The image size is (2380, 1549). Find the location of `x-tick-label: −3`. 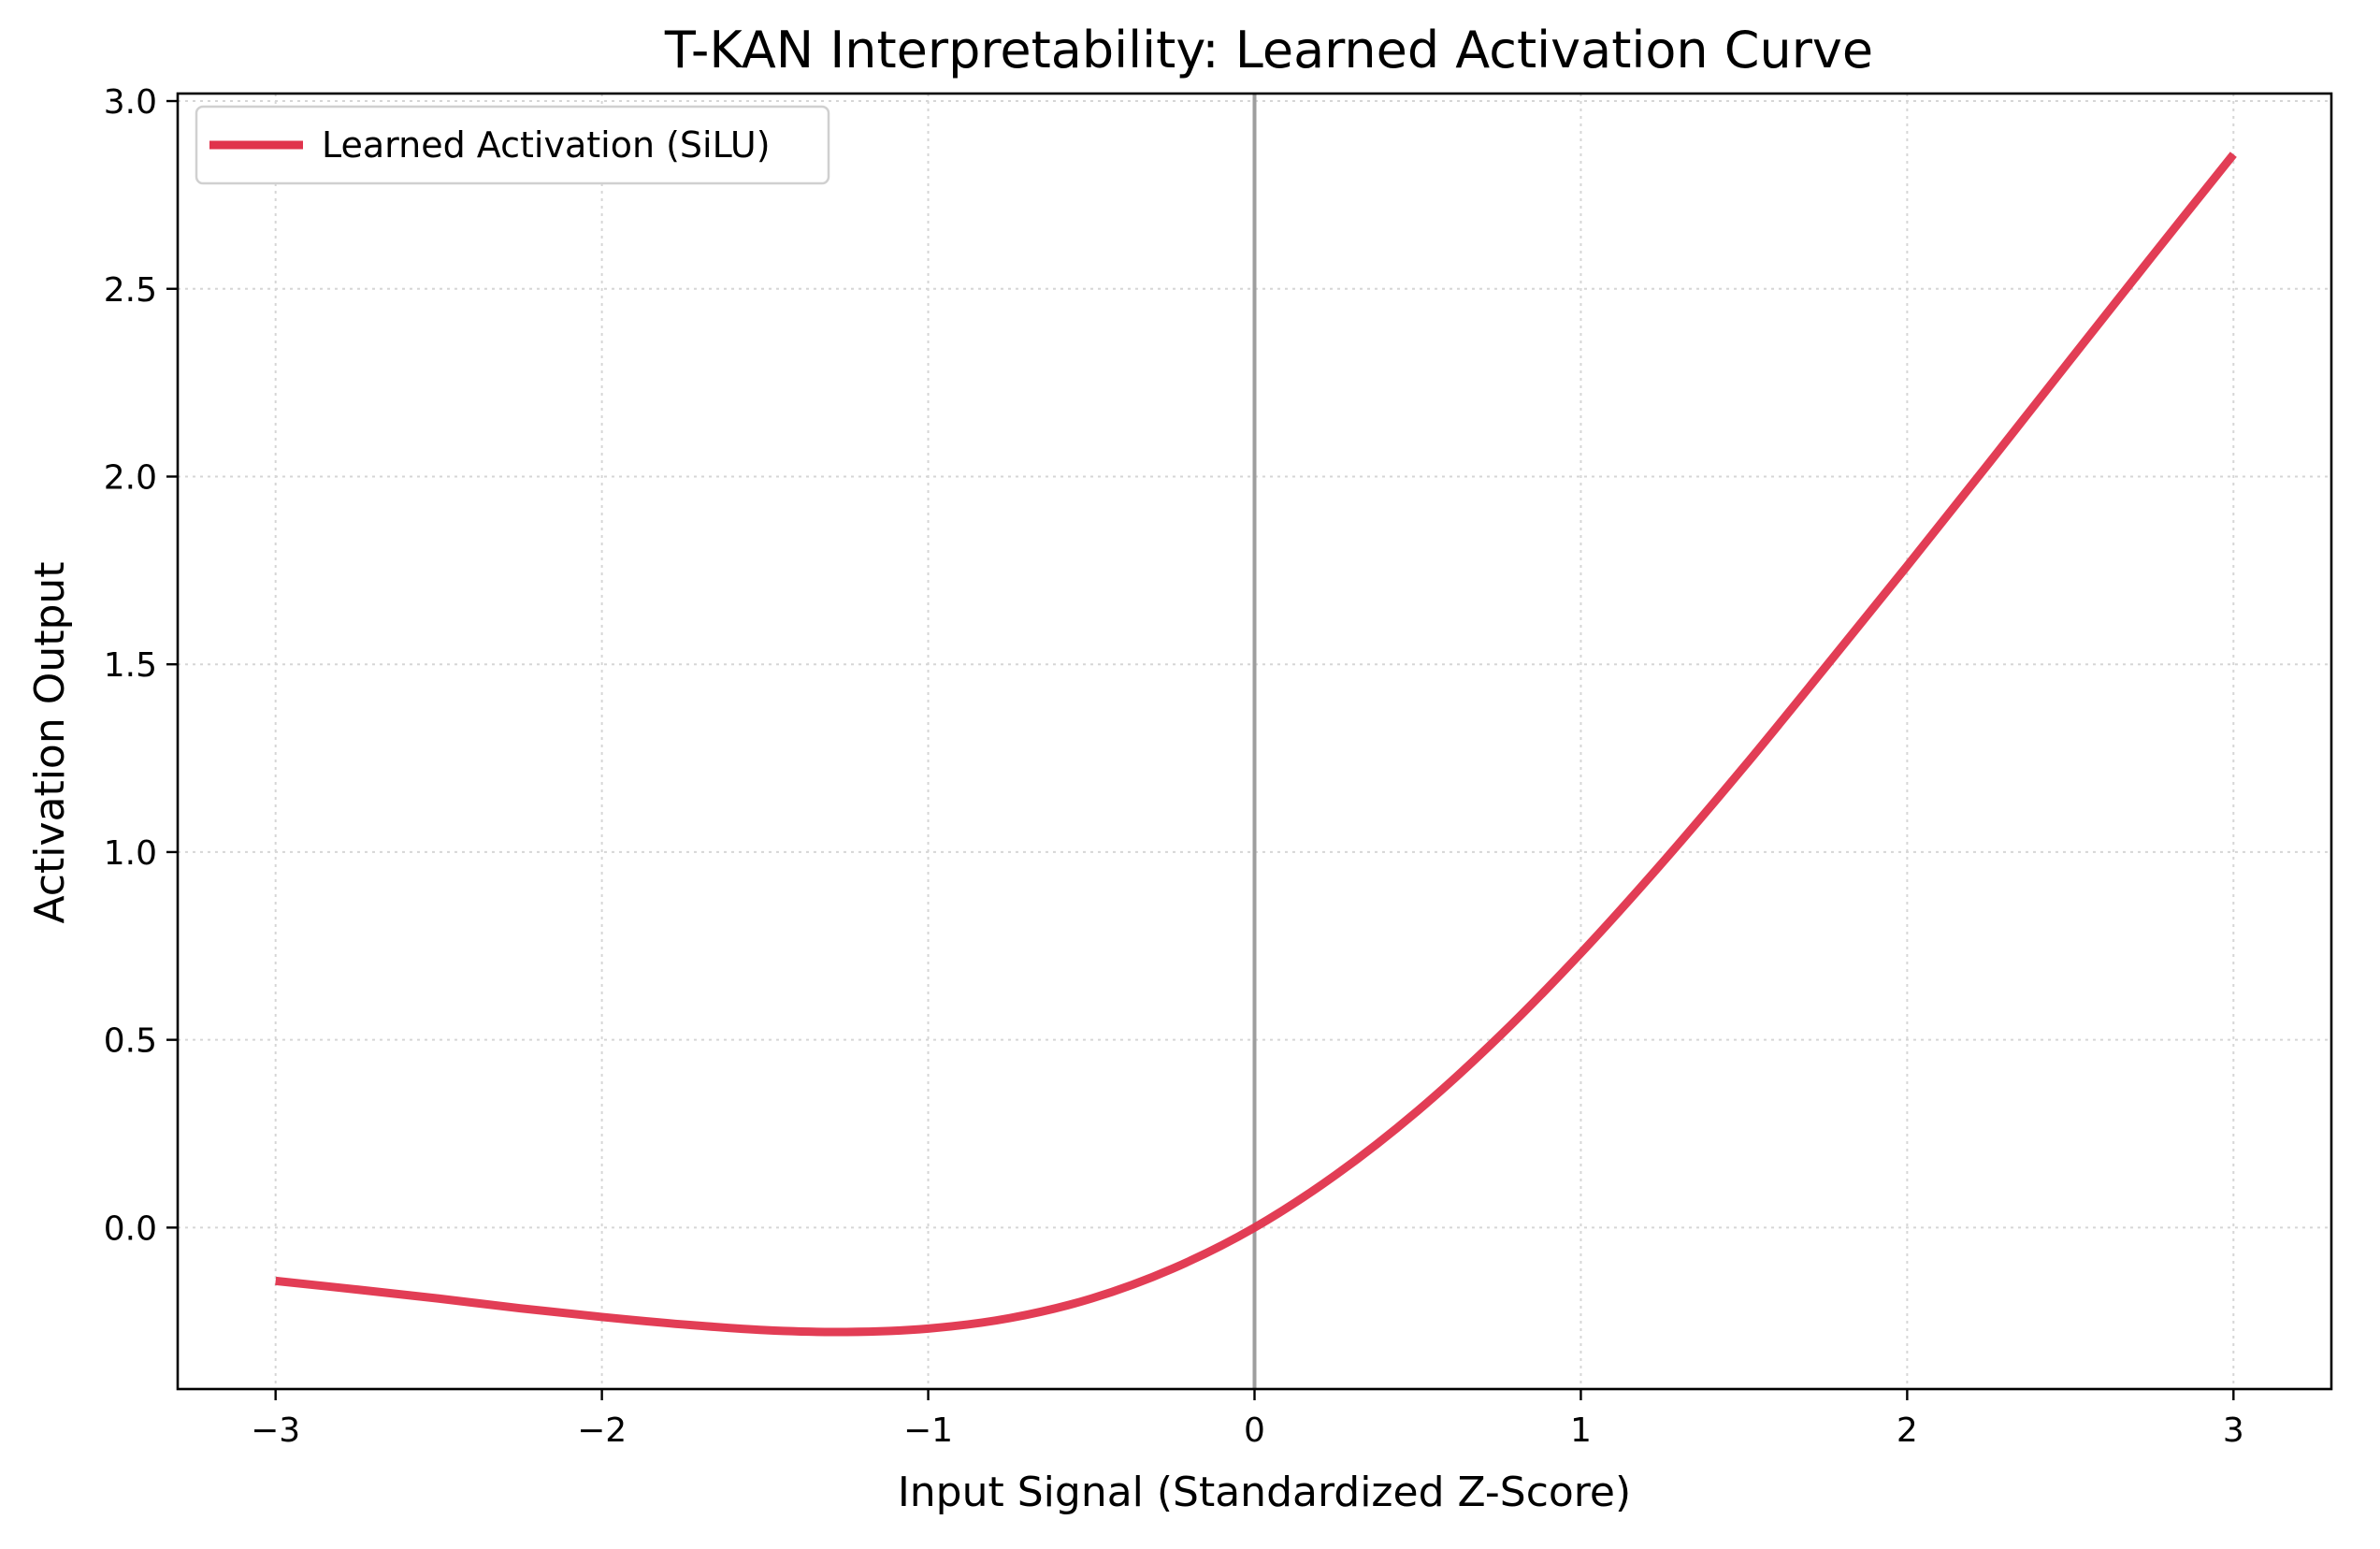

x-tick-label: −3 is located at coordinates (275, 1431).